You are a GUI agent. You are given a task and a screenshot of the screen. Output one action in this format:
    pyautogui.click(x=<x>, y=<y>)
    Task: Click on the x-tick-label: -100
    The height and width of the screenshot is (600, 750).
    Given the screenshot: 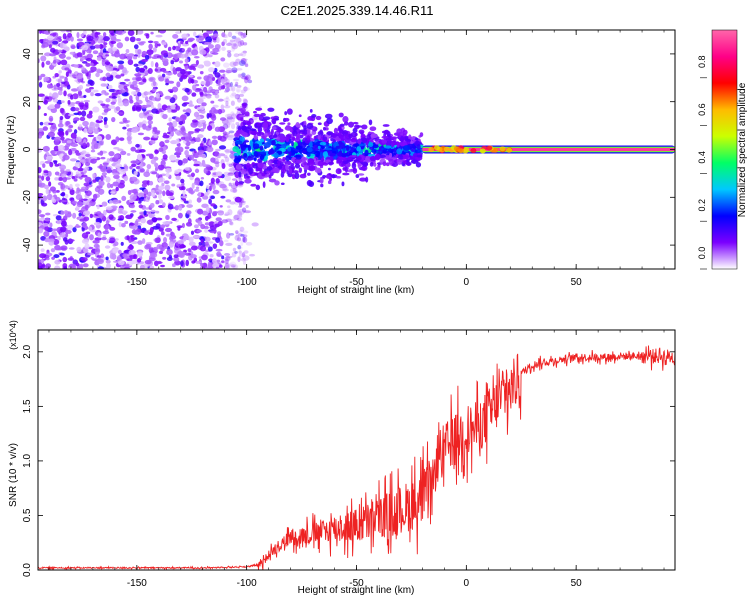 What is the action you would take?
    pyautogui.click(x=247, y=583)
    